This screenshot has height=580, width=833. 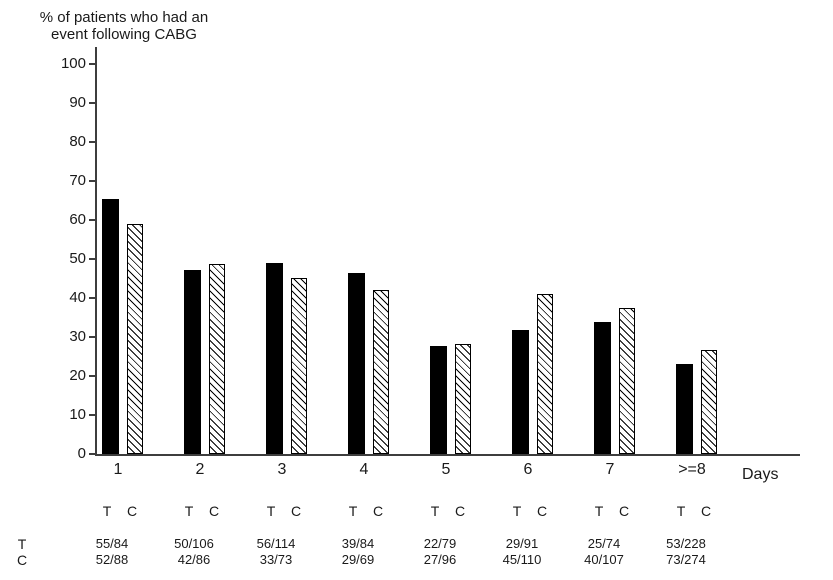 What do you see at coordinates (22, 560) in the screenshot?
I see `table-row-label-c: C` at bounding box center [22, 560].